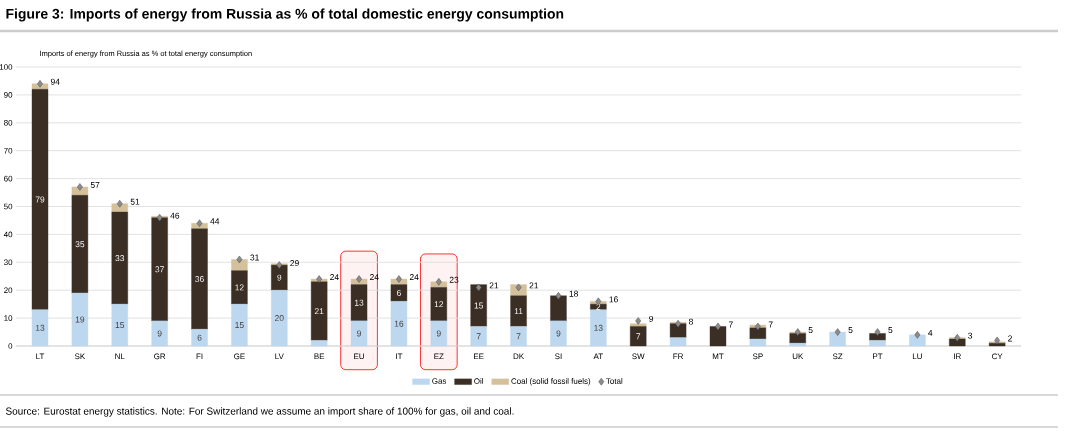 The width and height of the screenshot is (1068, 438). I want to click on data-label: 35, so click(80, 244).